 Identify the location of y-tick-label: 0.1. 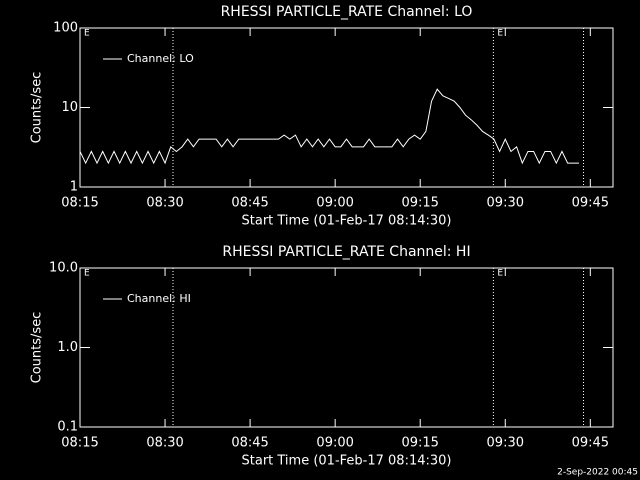
(67, 427).